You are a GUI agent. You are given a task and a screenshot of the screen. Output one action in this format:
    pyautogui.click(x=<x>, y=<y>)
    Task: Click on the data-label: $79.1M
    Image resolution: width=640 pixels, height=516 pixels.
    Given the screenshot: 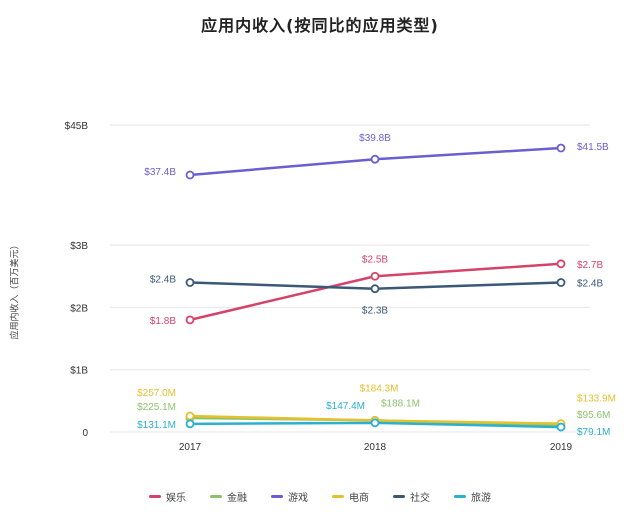 What is the action you would take?
    pyautogui.click(x=593, y=432)
    